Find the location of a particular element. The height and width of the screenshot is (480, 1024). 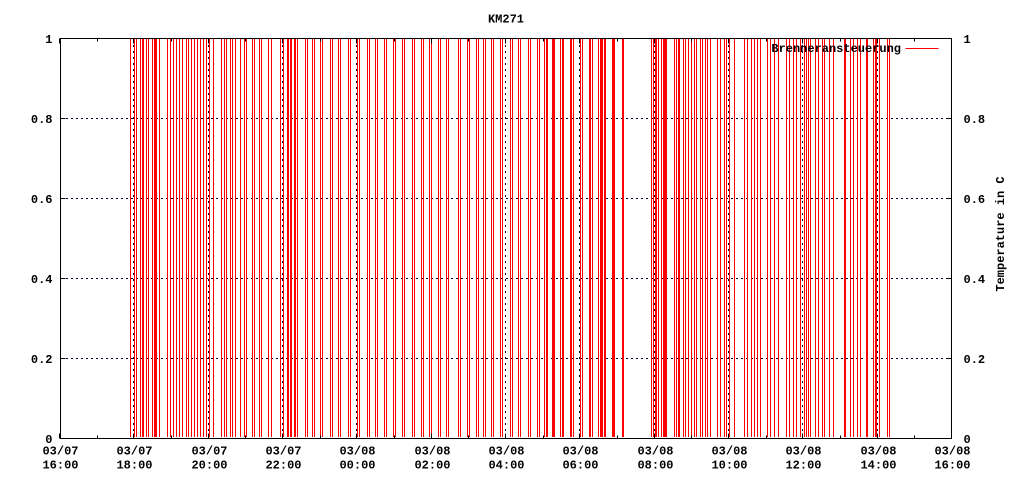

svg-text: 00:00 is located at coordinates (357, 466).